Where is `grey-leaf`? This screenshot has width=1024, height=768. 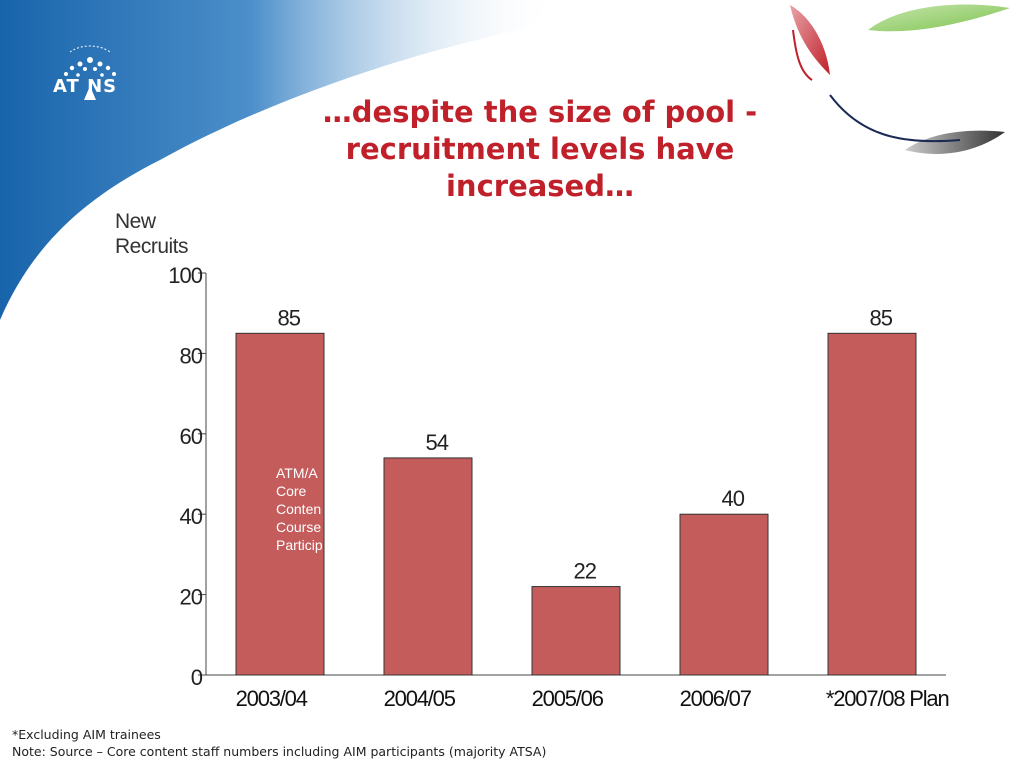 grey-leaf is located at coordinates (955, 142).